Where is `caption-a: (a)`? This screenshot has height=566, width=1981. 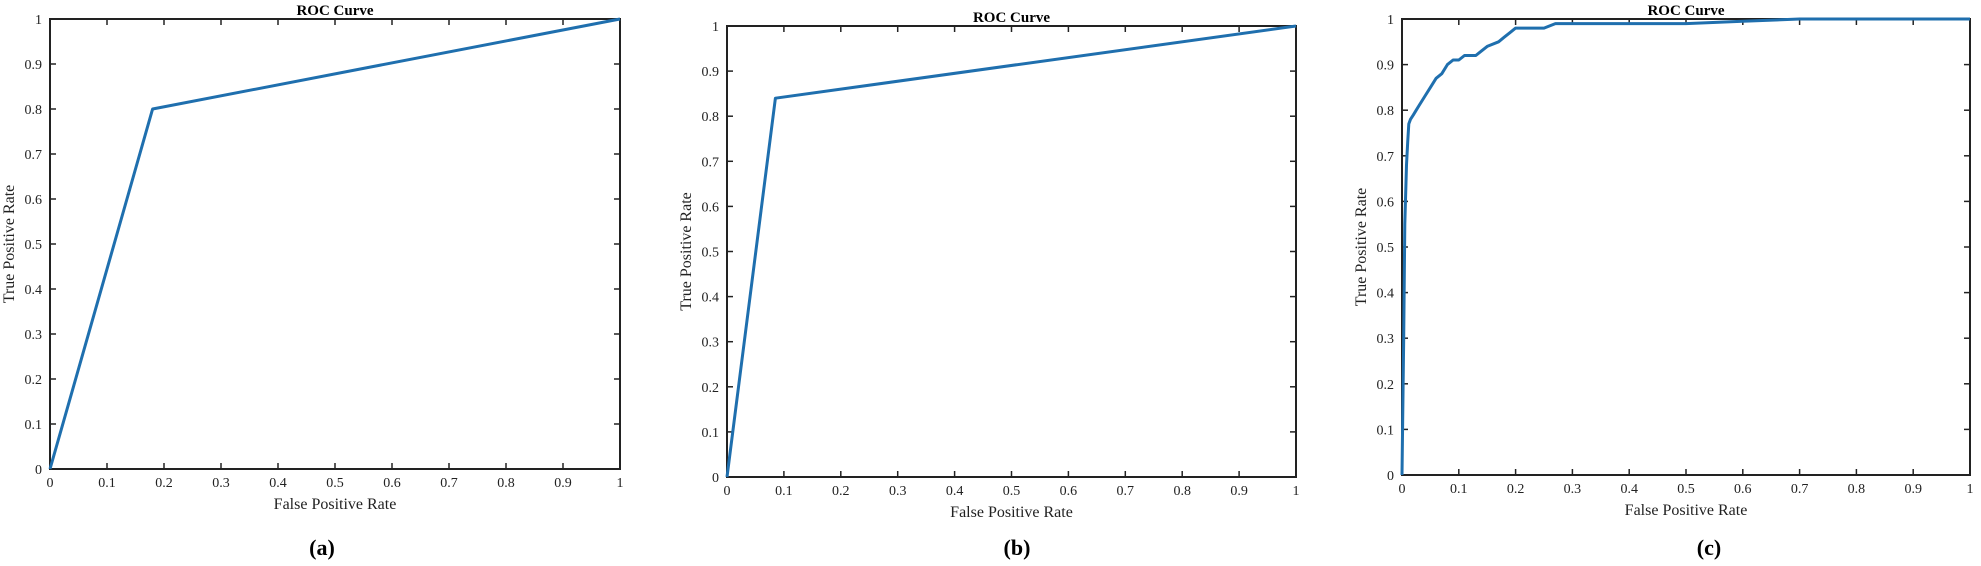 caption-a: (a) is located at coordinates (322, 547).